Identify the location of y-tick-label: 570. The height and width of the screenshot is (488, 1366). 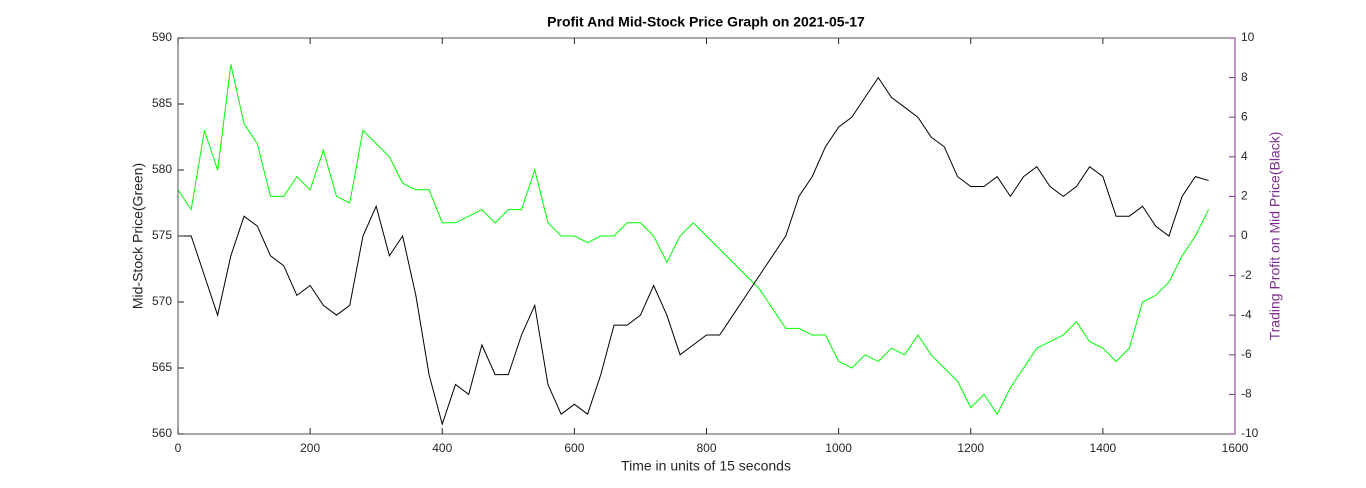
(162, 301).